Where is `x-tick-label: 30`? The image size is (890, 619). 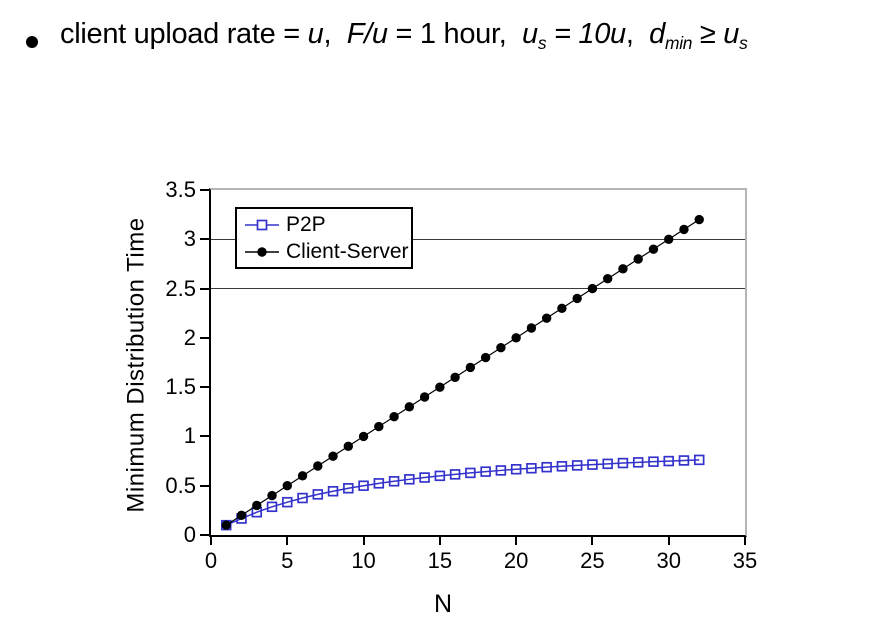
x-tick-label: 30 is located at coordinates (668, 560).